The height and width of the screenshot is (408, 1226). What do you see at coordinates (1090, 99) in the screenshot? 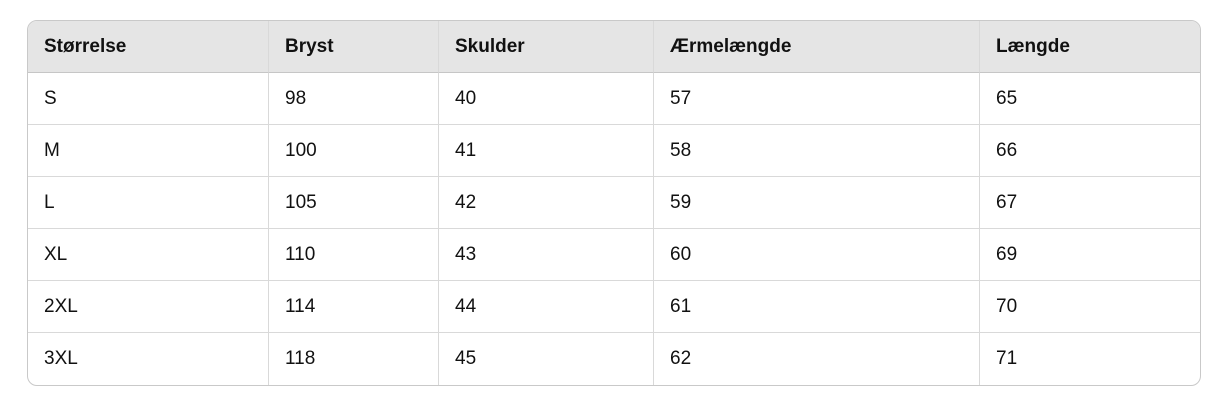
I see `cell-length: 65` at bounding box center [1090, 99].